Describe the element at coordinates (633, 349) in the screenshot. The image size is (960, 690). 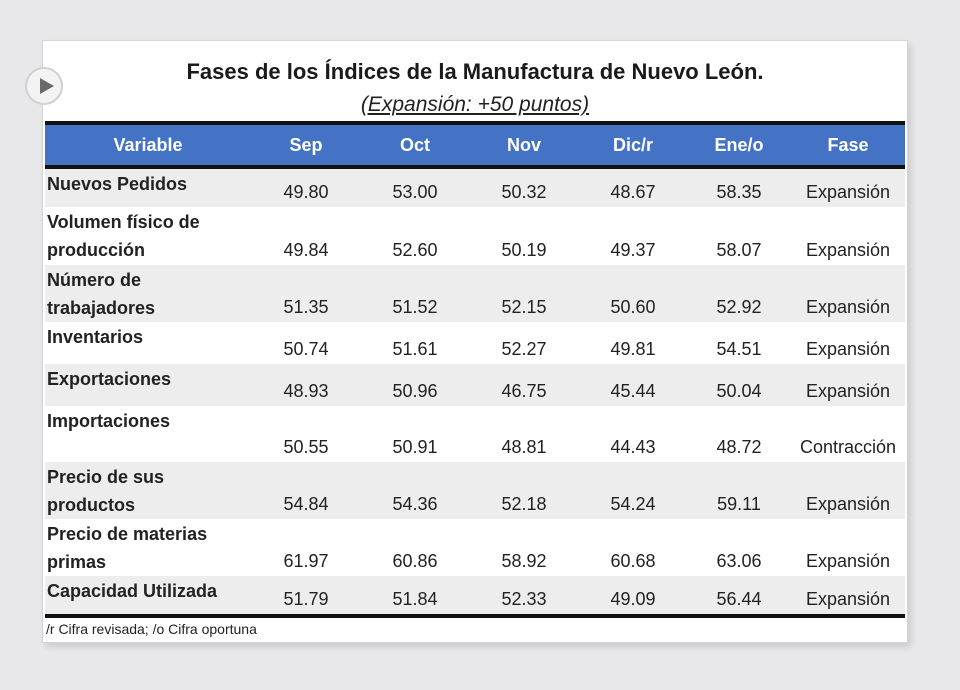
I see `value-cell: 49.81` at that location.